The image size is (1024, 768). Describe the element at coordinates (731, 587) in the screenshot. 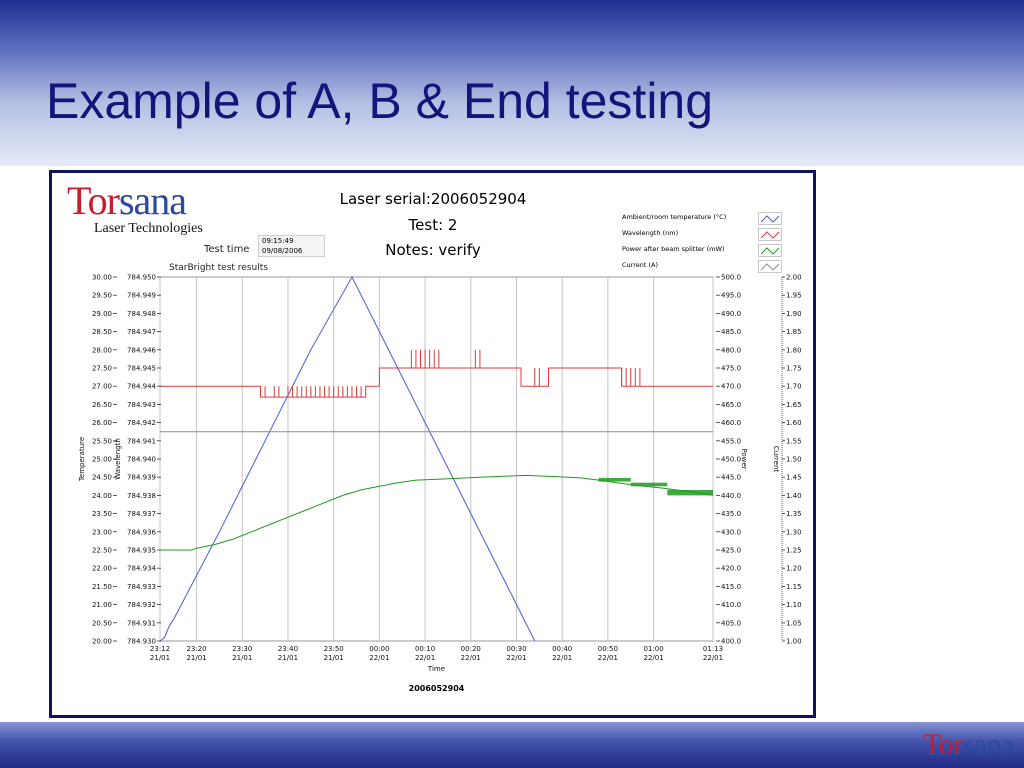

I see `power-tick-label: 415.0` at that location.